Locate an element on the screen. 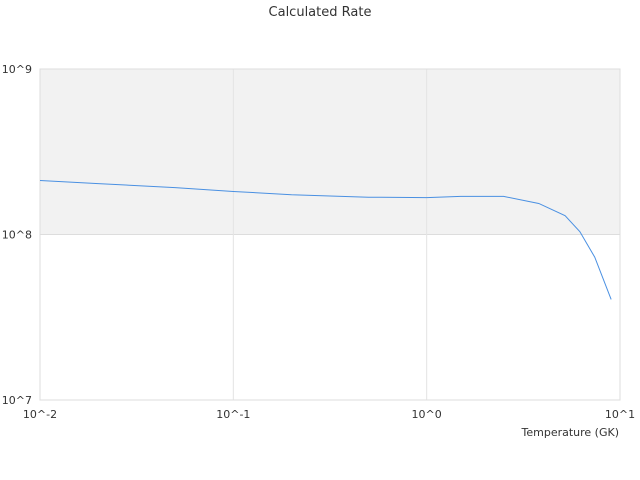 Image resolution: width=640 pixels, height=480 pixels. x-axis-label: Temperature (GK) is located at coordinates (570, 432).